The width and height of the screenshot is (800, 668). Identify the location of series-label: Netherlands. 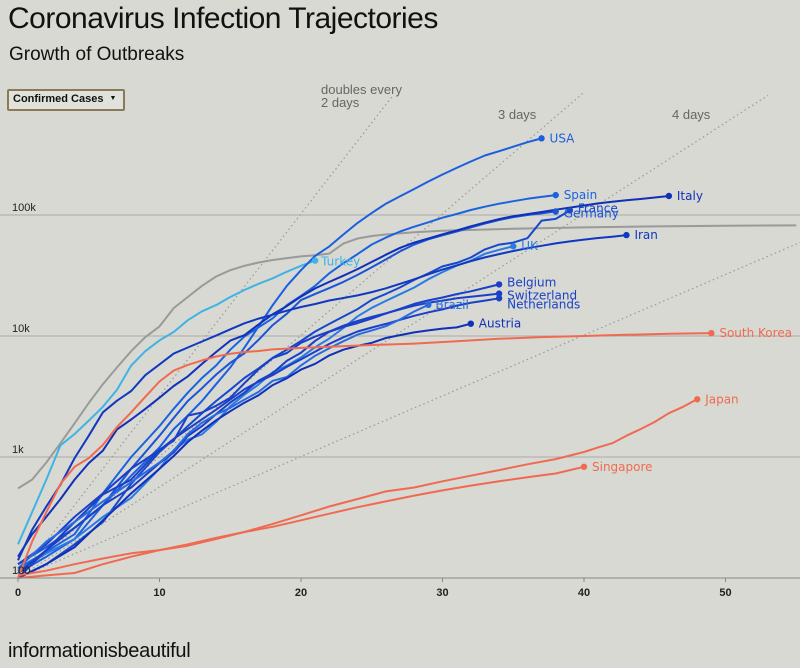
(543, 304).